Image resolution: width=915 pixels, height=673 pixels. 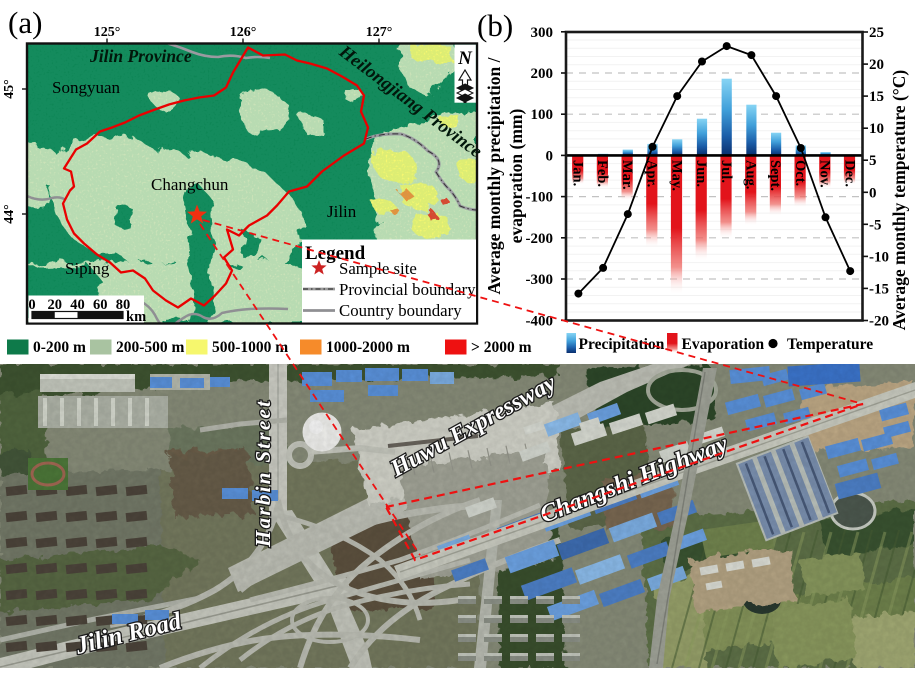 What do you see at coordinates (263, 474) in the screenshot?
I see `svg-text: Harbin Street` at bounding box center [263, 474].